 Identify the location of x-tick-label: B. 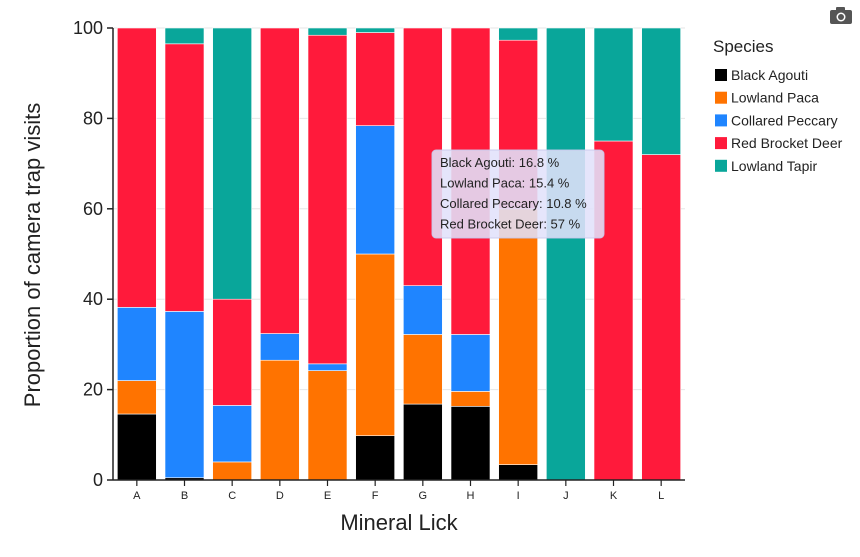
(184, 496).